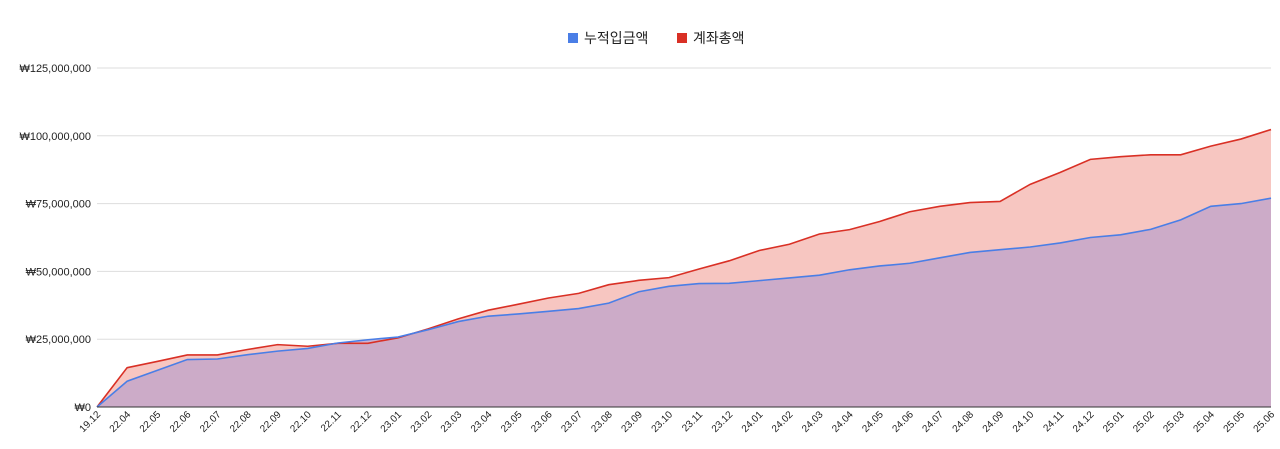  What do you see at coordinates (1084, 422) in the screenshot?
I see `x-tick-label: 24.12` at bounding box center [1084, 422].